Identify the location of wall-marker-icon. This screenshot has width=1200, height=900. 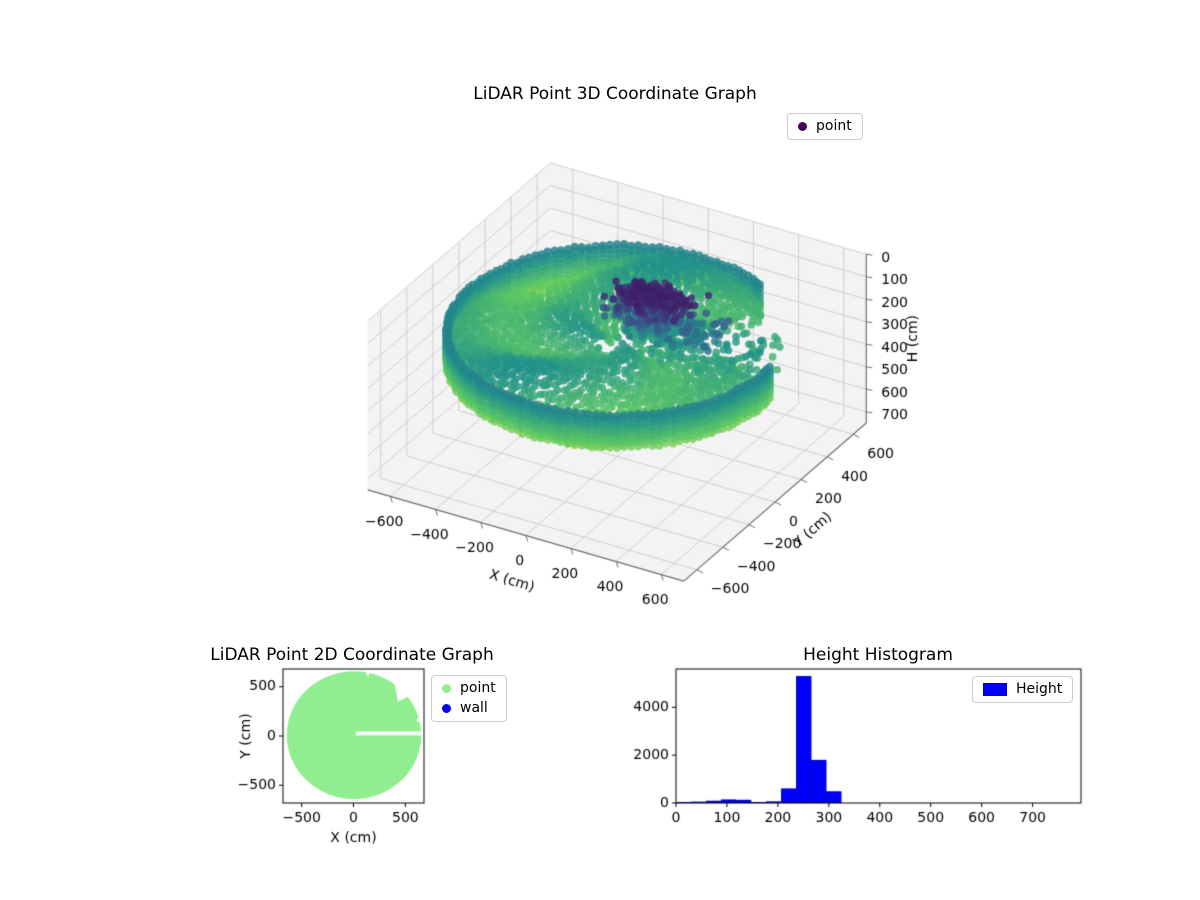
(446, 708).